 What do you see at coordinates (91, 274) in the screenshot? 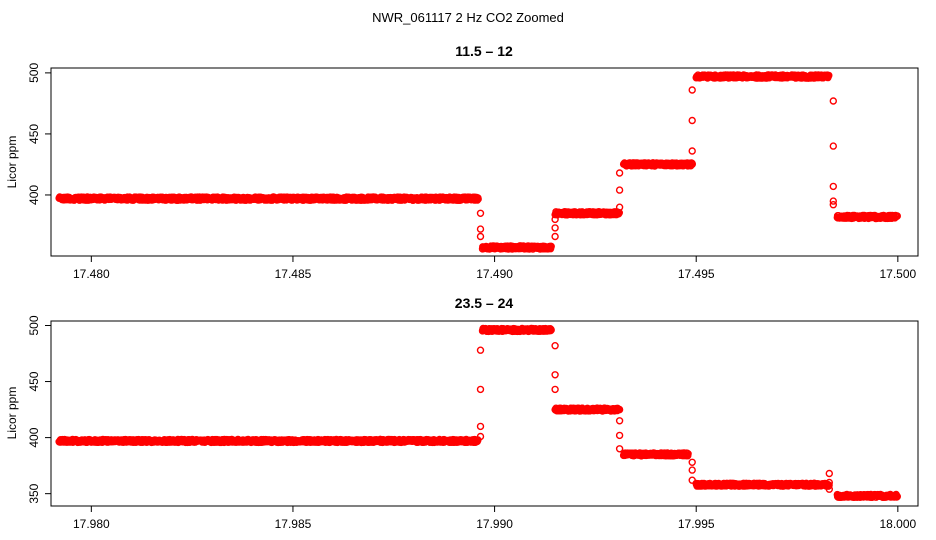
I see `x-tick-label: 17.480` at bounding box center [91, 274].